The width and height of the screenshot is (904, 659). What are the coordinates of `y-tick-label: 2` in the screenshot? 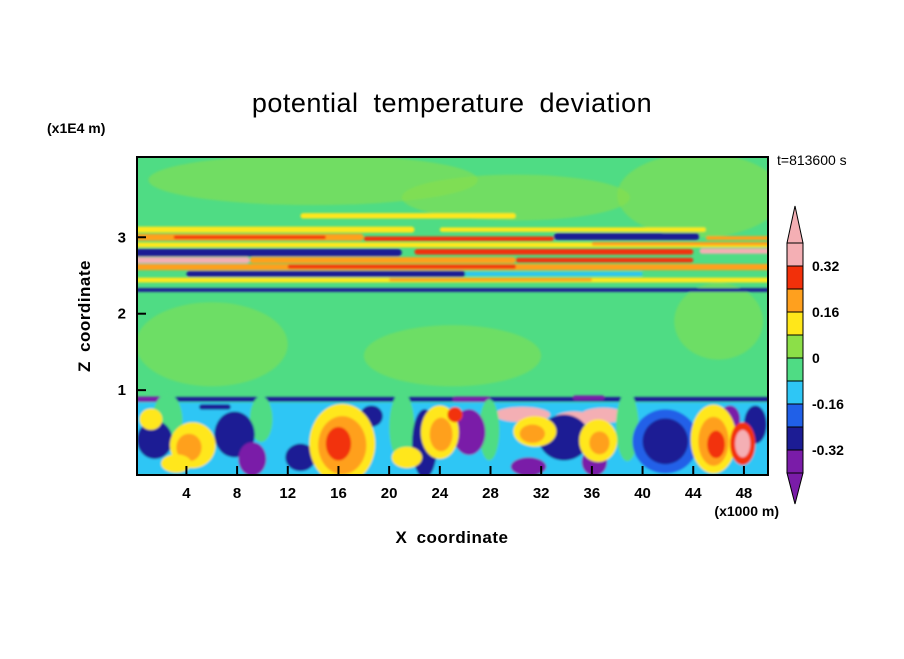 It's located at (122, 314).